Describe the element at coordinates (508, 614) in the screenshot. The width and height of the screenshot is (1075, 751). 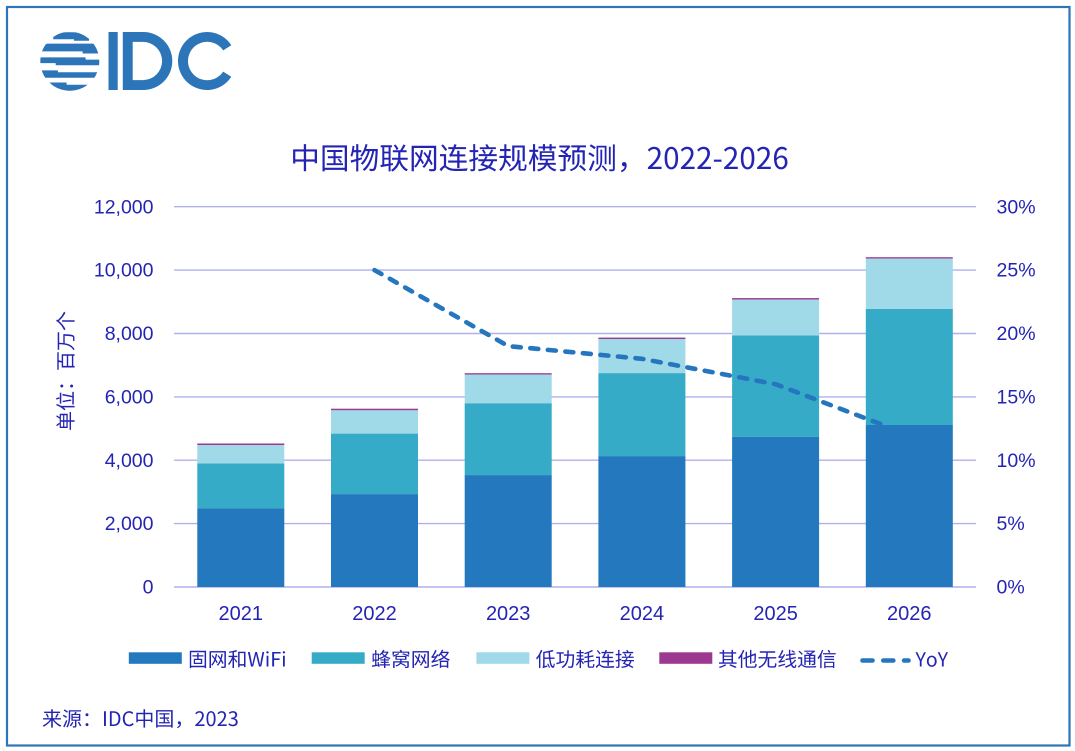
I see `svg-text: 2023` at that location.